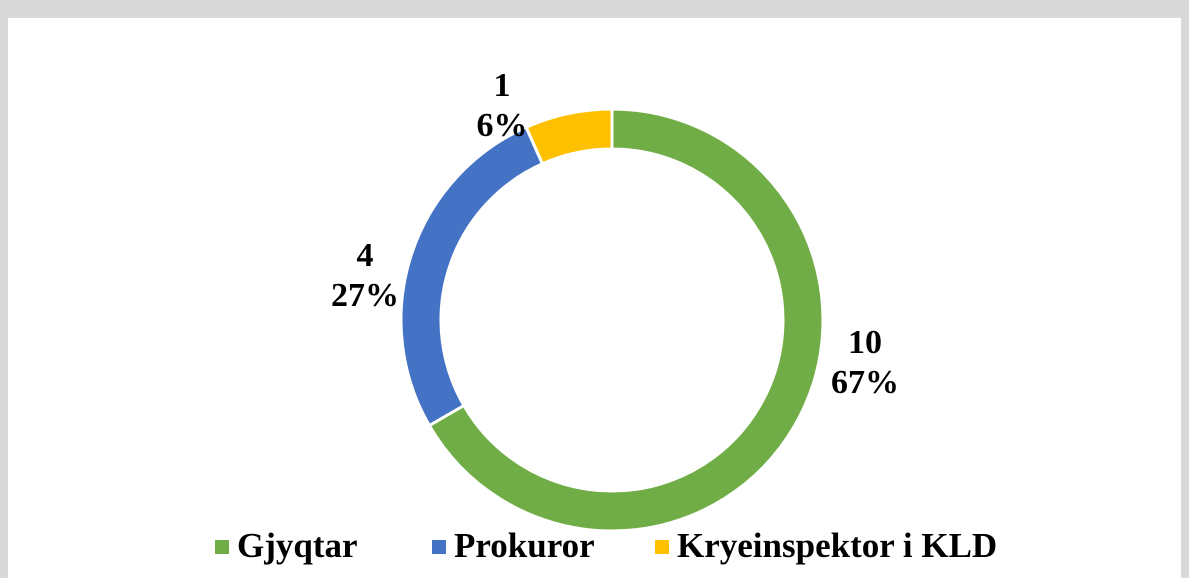 The height and width of the screenshot is (578, 1189). I want to click on legend-label: Gjyqtar, so click(297, 545).